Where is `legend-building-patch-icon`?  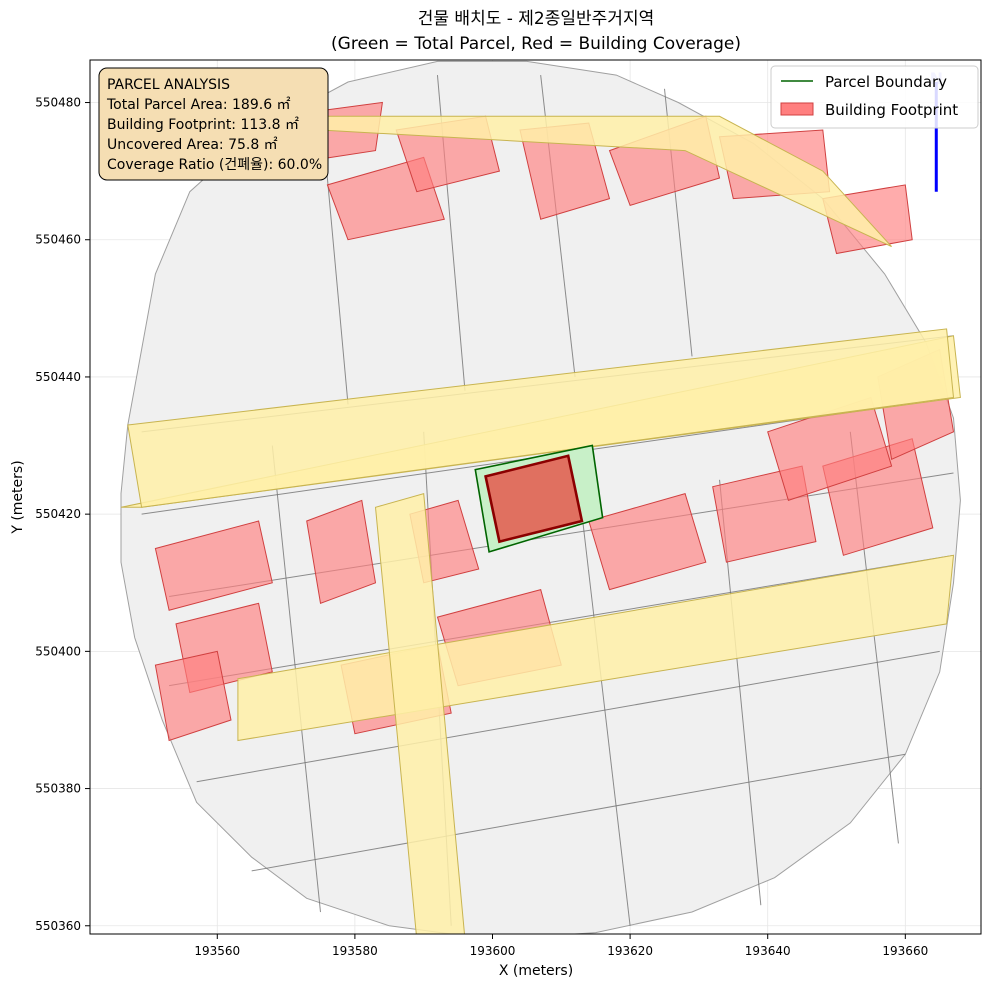 legend-building-patch-icon is located at coordinates (797, 109).